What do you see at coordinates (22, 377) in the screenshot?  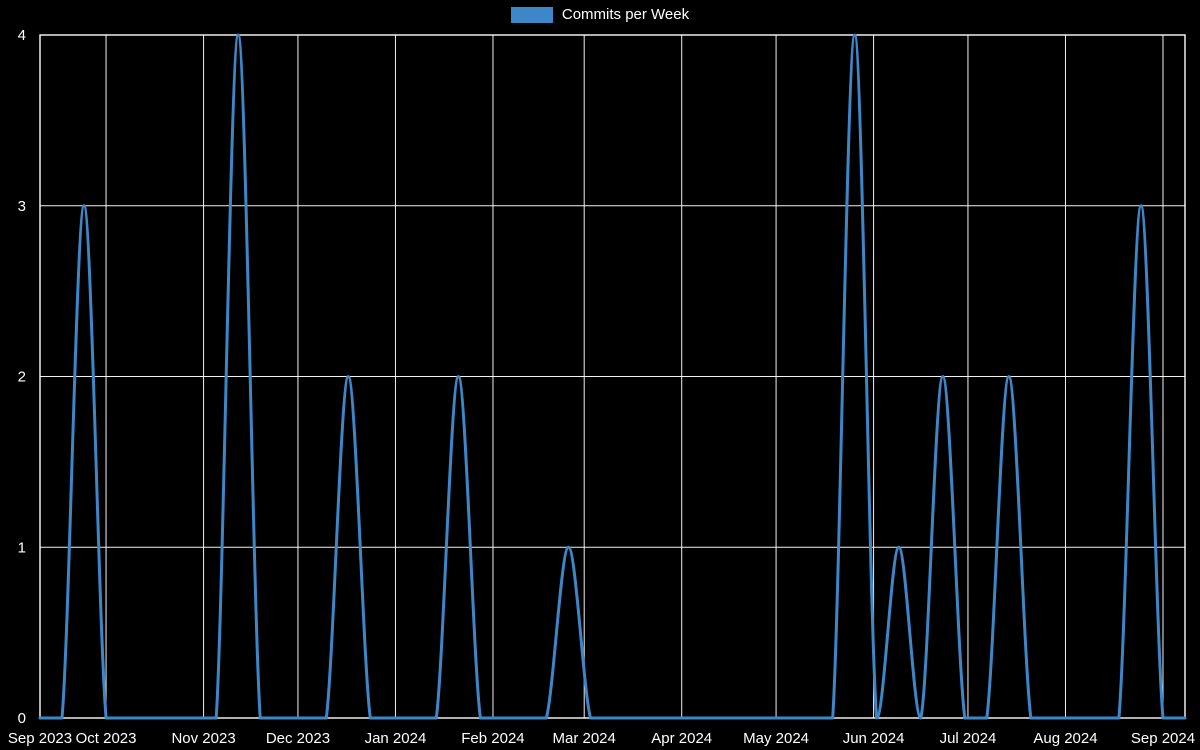 I see `y-tick-label: 2` at bounding box center [22, 377].